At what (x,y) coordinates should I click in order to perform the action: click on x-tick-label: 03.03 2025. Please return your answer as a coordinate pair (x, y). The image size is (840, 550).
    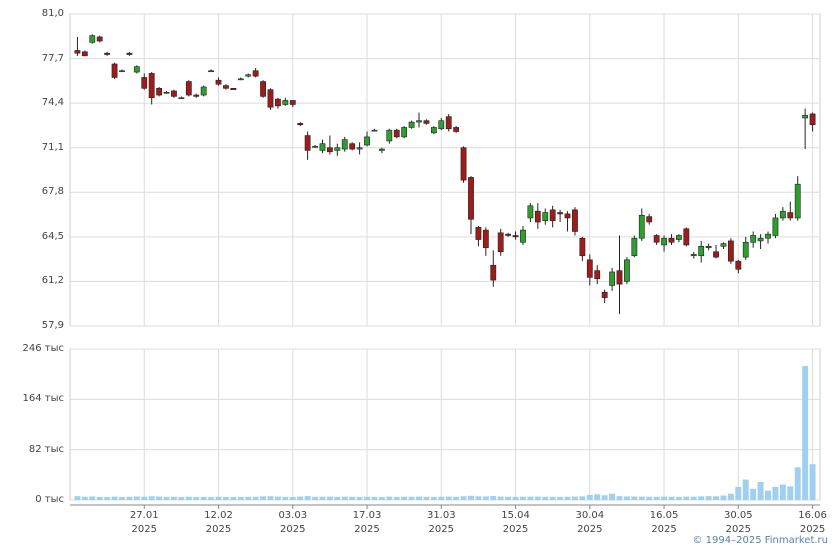
    Looking at the image, I should click on (293, 522).